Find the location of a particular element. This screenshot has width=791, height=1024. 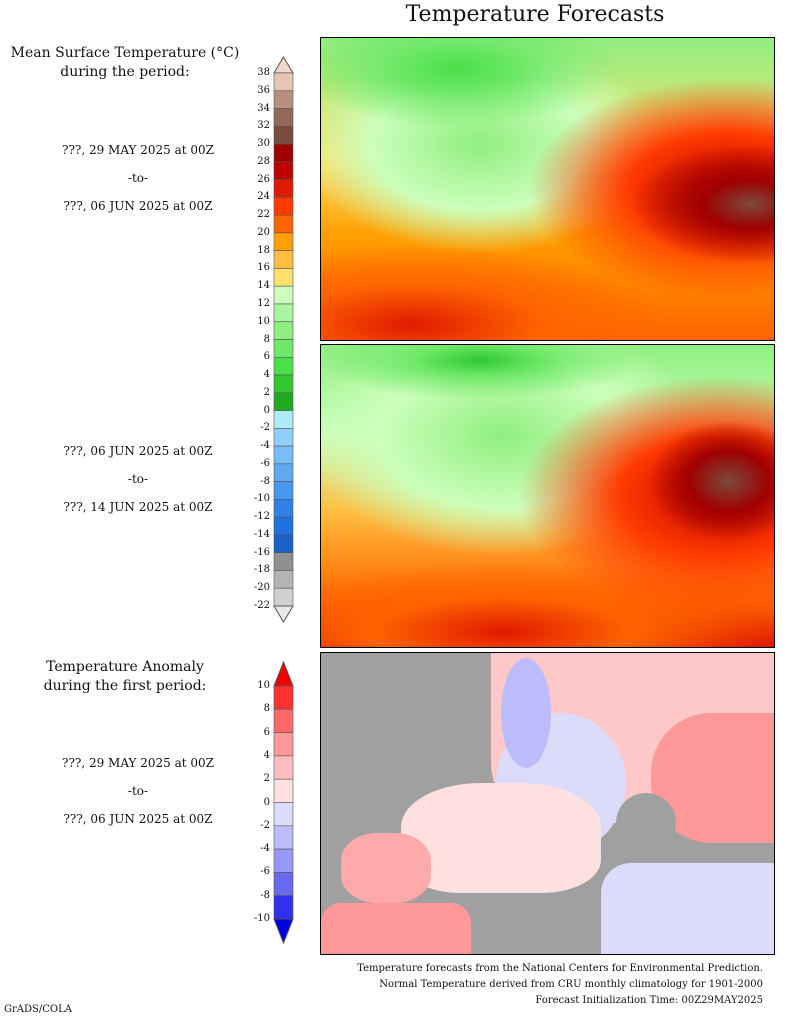

label-line2: during the first period: is located at coordinates (125, 686).